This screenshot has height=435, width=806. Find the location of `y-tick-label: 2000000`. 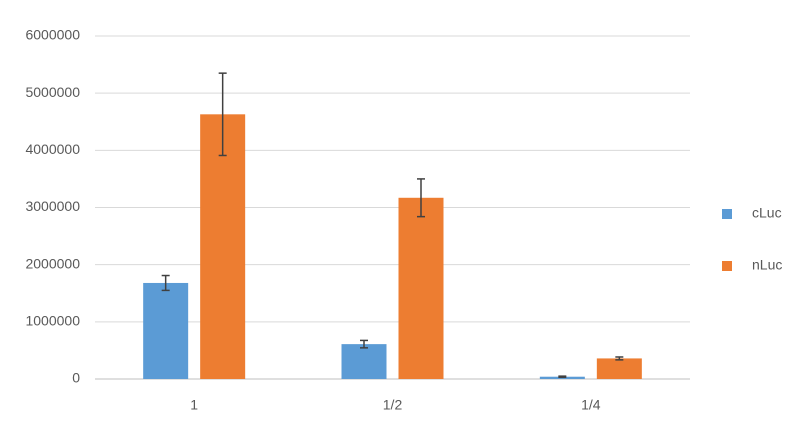

y-tick-label: 2000000 is located at coordinates (52, 263).